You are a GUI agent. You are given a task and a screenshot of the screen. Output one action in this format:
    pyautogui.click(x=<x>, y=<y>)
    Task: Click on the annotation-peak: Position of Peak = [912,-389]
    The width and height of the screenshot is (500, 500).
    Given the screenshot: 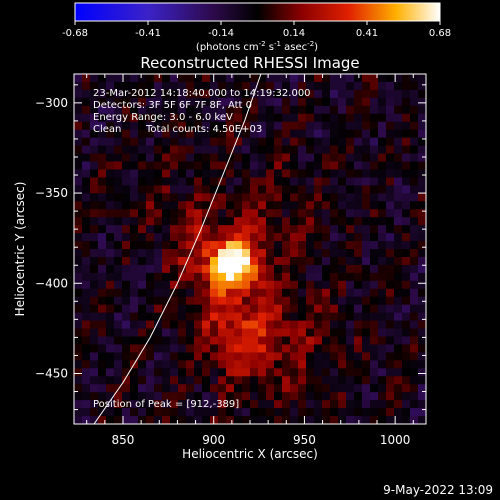 What is the action you would take?
    pyautogui.click(x=166, y=404)
    